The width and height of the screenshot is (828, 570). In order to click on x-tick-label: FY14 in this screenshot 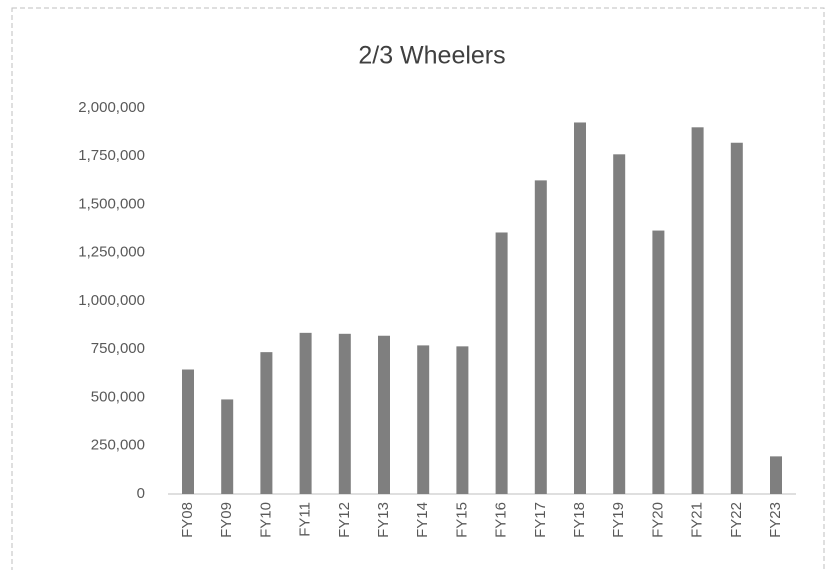, I will do `click(422, 520)`.